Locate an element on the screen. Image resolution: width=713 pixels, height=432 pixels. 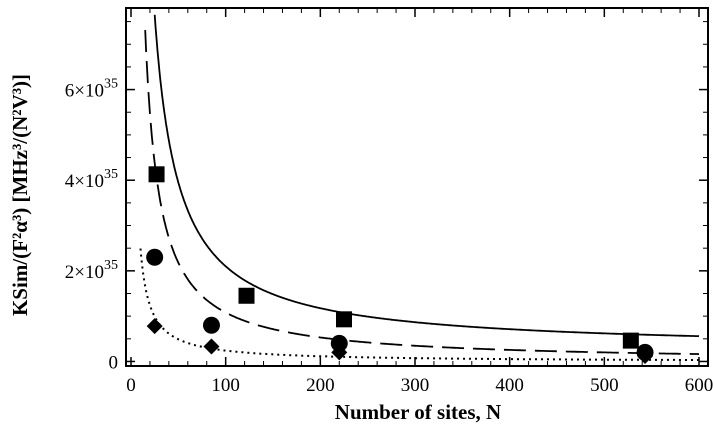
x-tick-label: 200 is located at coordinates (320, 385).